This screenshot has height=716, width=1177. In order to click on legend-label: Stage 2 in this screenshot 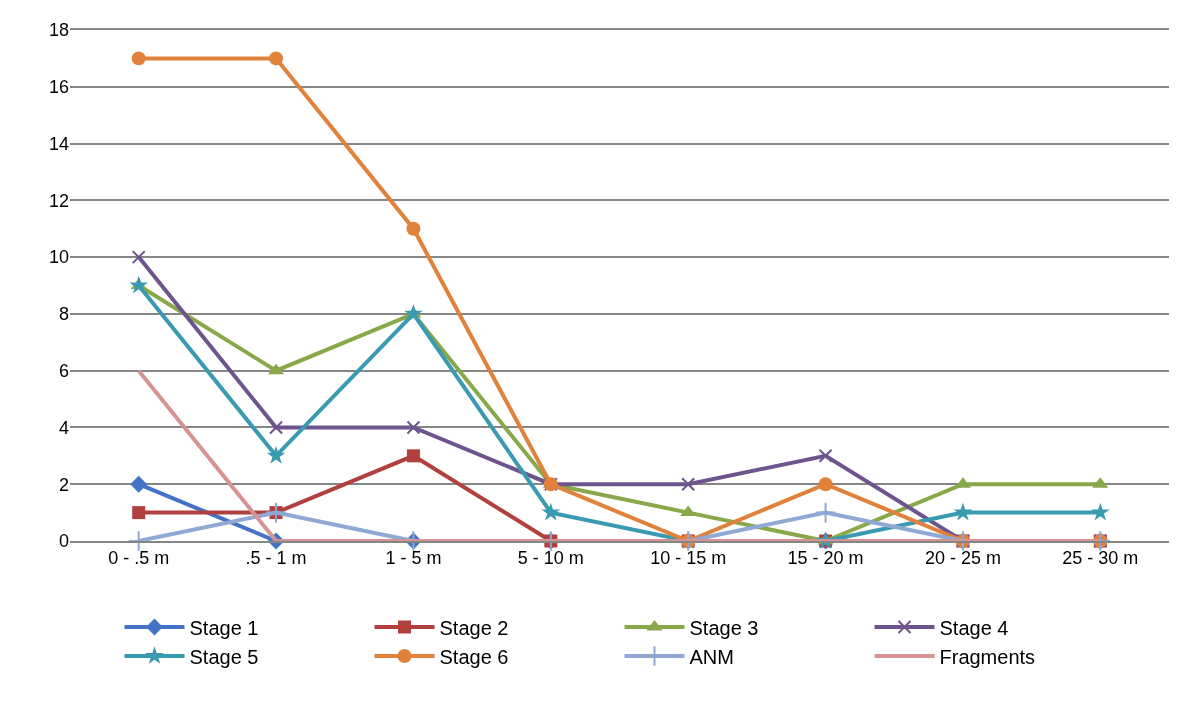, I will do `click(474, 627)`.